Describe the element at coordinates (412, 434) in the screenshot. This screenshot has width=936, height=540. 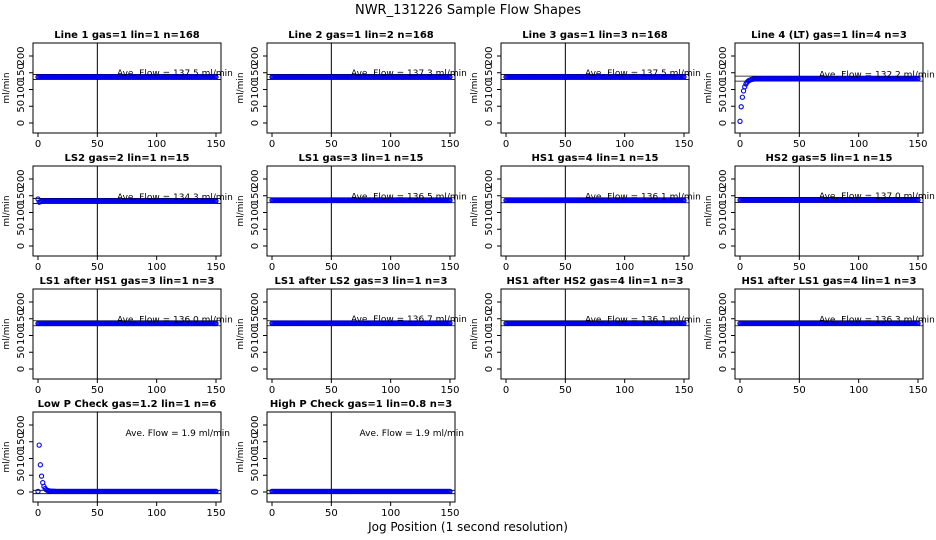
I see `average-flow-annotation: Ave. Flow = 1.9 ml/min` at that location.